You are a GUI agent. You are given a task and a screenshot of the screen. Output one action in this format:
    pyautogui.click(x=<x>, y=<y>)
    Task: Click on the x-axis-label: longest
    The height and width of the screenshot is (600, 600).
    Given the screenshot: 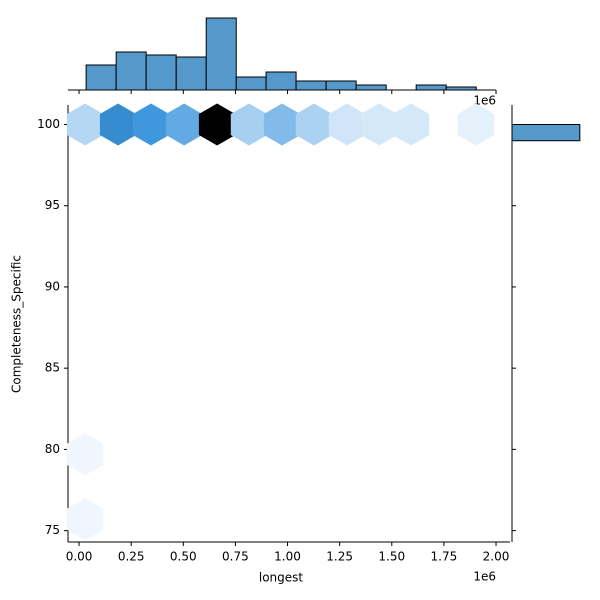 What is the action you would take?
    pyautogui.click(x=281, y=578)
    